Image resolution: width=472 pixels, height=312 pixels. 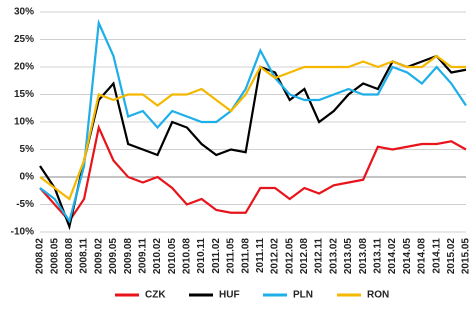 I want to click on y-tick-label: 30%, so click(x=24, y=12).